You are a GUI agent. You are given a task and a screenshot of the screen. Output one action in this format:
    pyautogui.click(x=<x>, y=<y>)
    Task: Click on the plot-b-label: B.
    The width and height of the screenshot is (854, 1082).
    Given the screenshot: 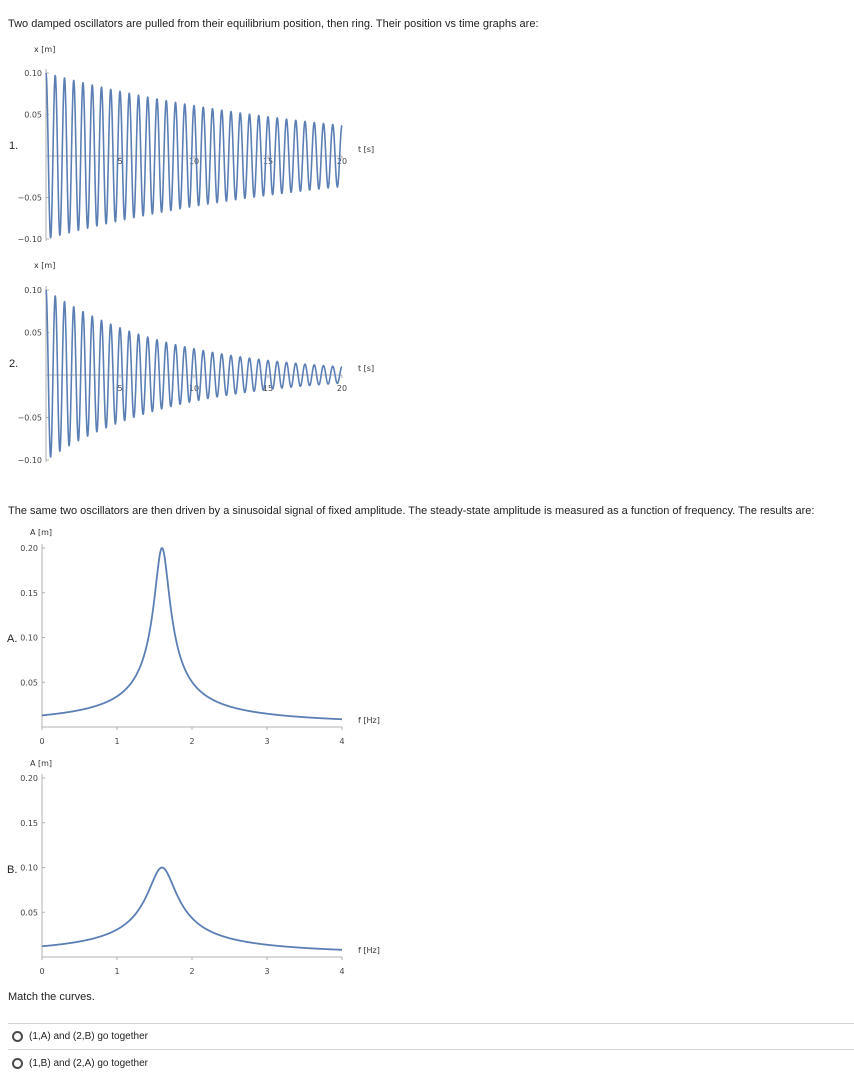 What is the action you would take?
    pyautogui.click(x=12, y=870)
    